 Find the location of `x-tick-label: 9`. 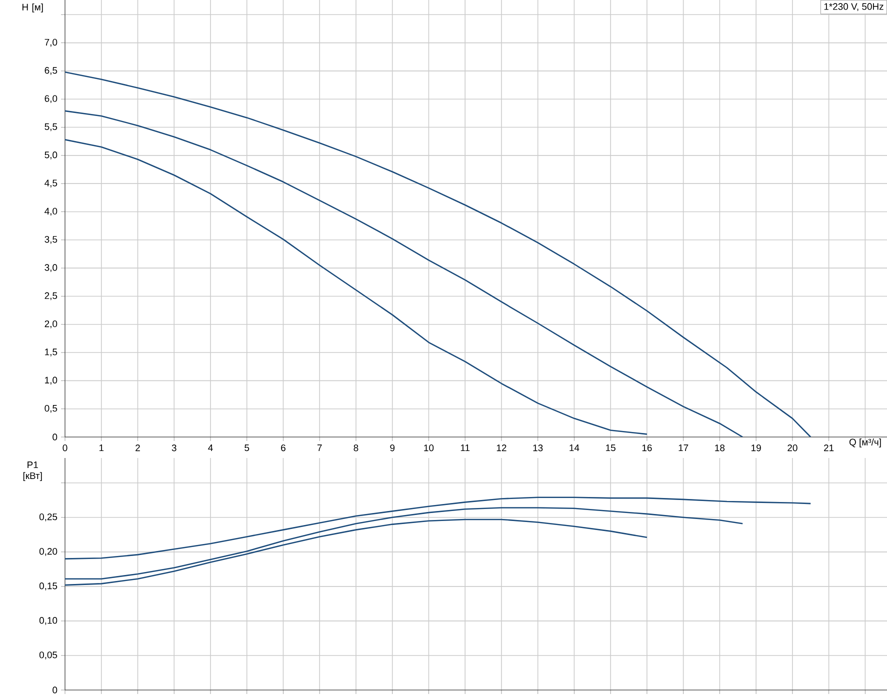

x-tick-label: 9 is located at coordinates (392, 448).